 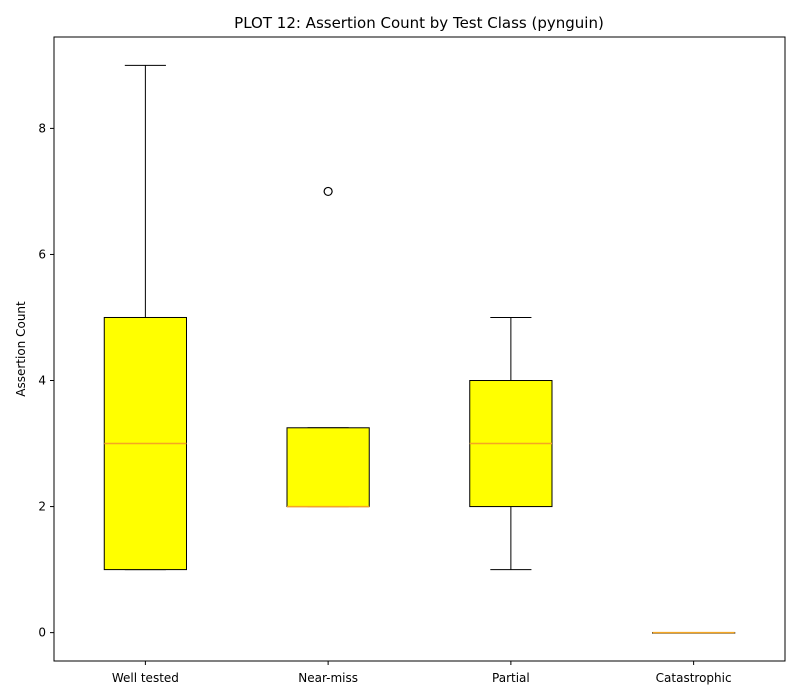 What do you see at coordinates (511, 678) in the screenshot?
I see `x-tick-label: Partial` at bounding box center [511, 678].